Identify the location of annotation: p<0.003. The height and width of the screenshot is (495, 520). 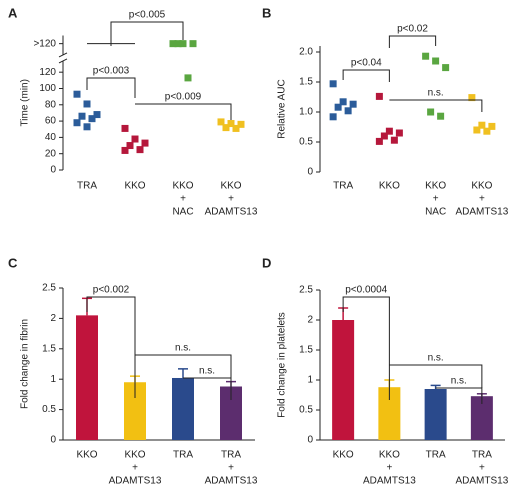
(111, 71).